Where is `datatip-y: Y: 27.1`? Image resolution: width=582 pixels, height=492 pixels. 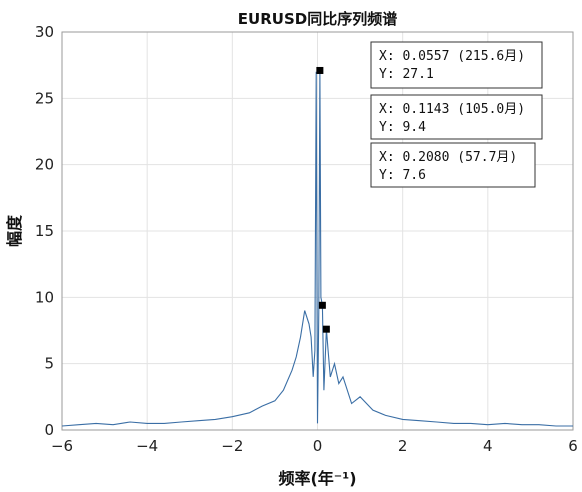 datatip-y: Y: 27.1 is located at coordinates (406, 74).